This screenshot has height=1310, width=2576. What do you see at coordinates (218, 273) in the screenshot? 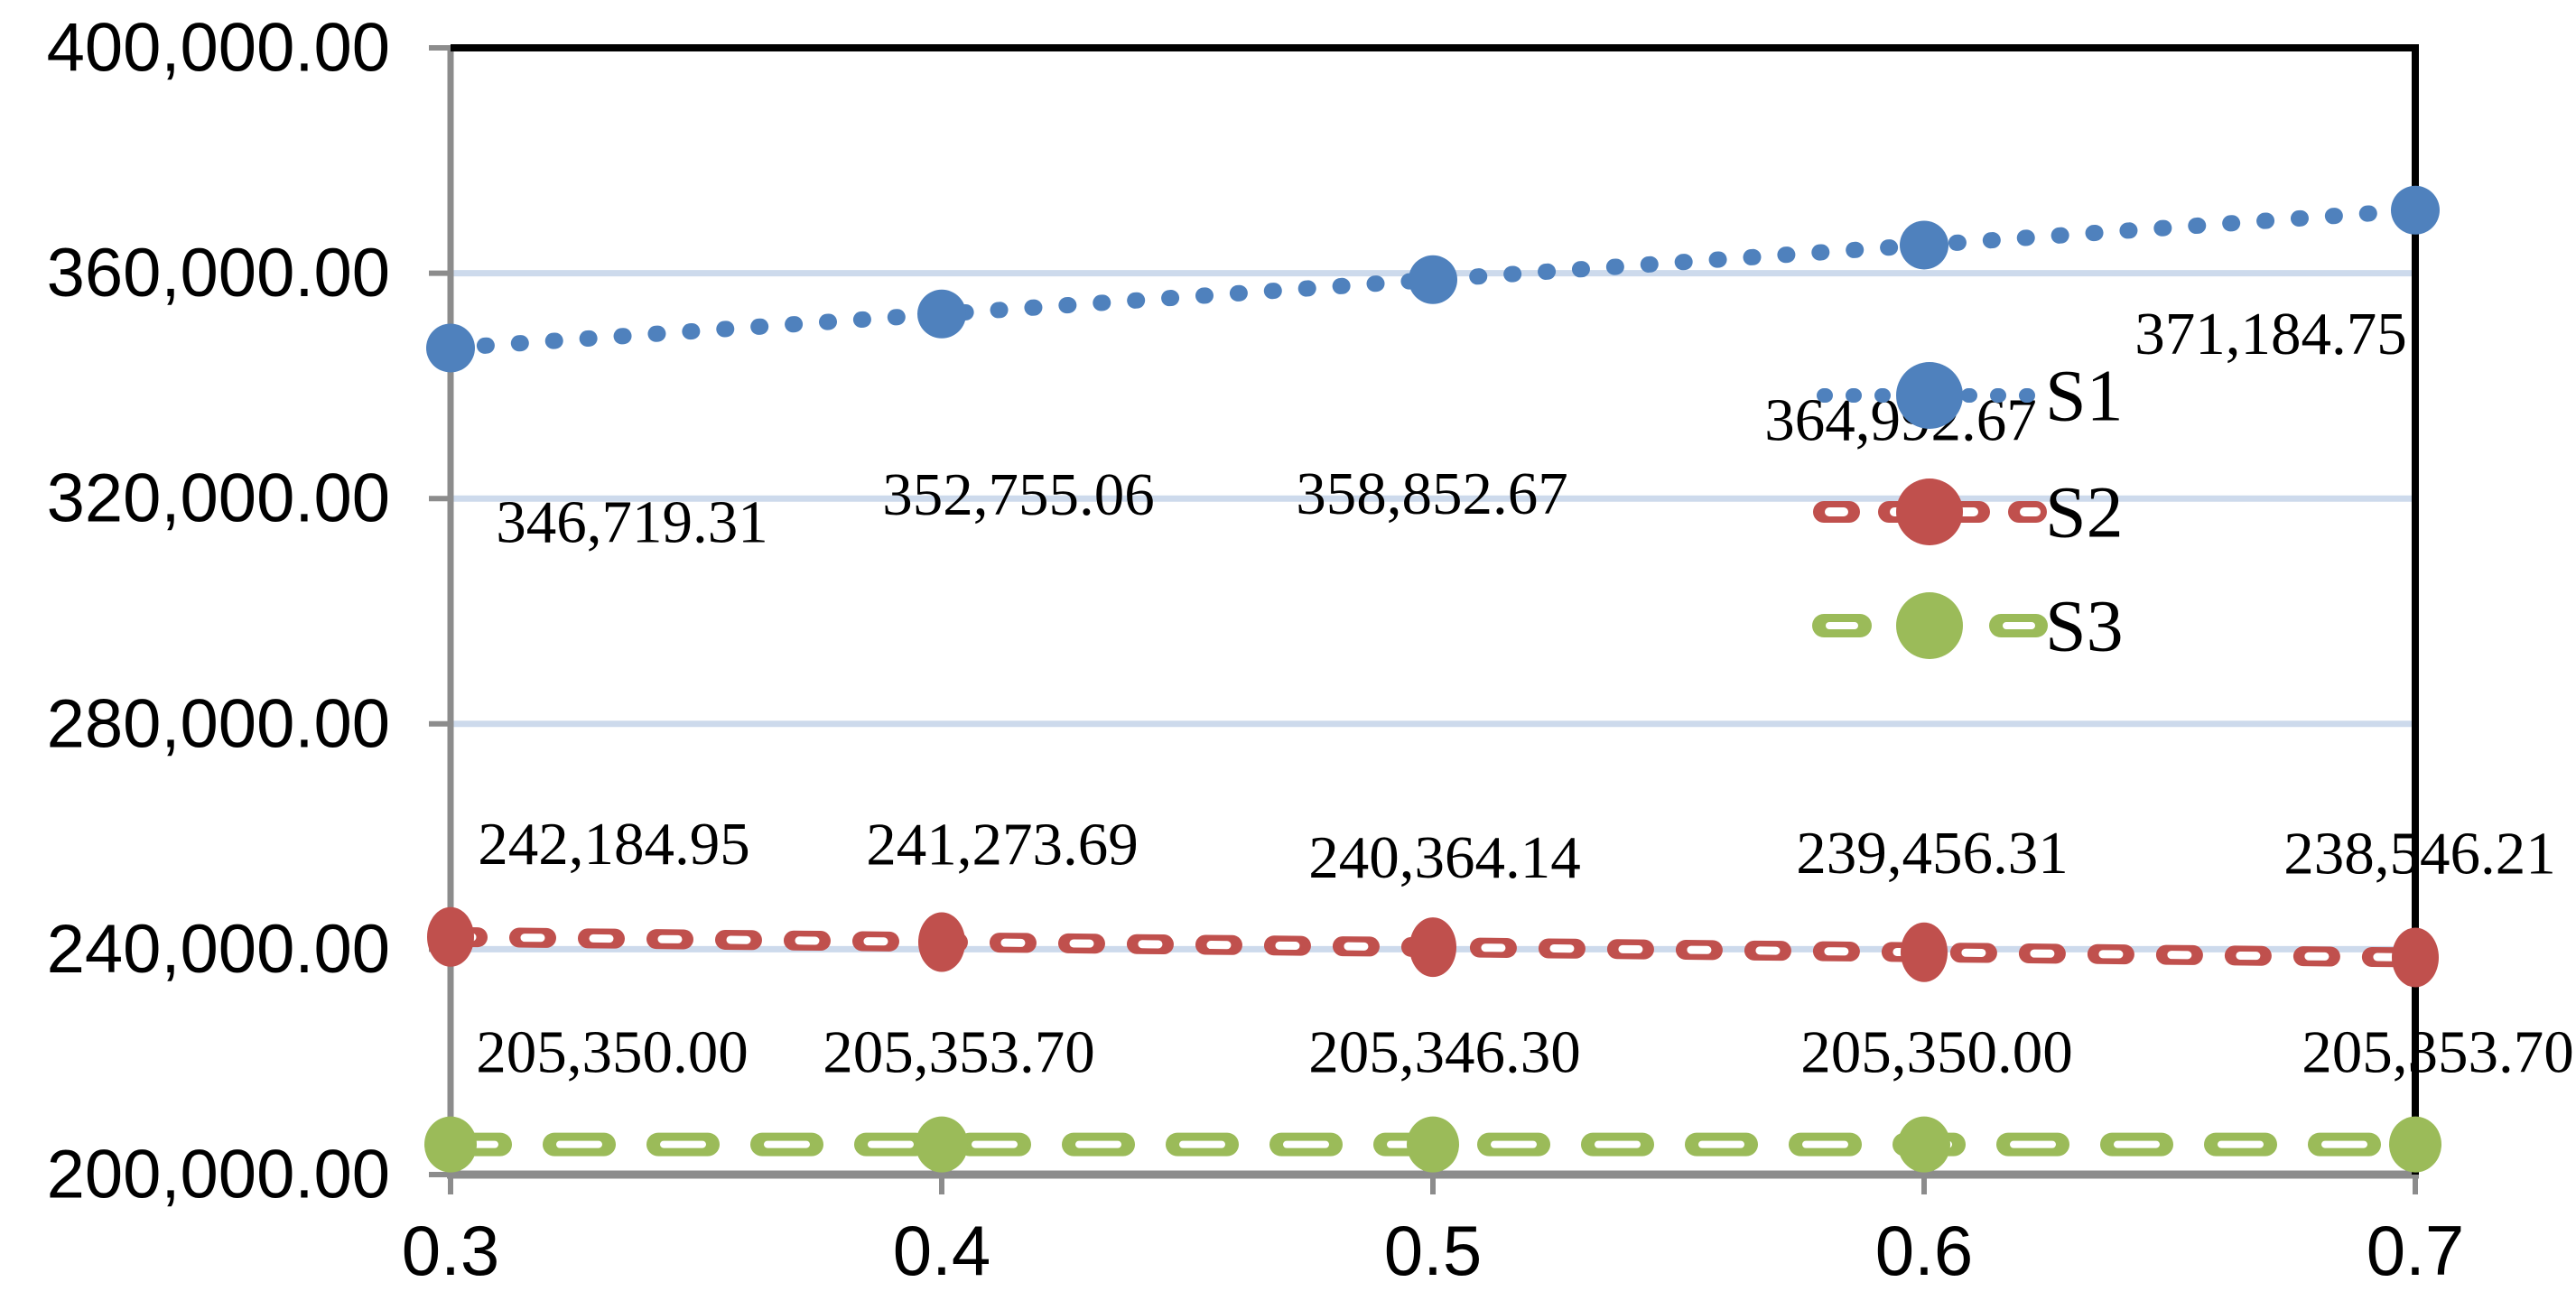
I see `y-axis-label: 360,000.00` at bounding box center [218, 273].